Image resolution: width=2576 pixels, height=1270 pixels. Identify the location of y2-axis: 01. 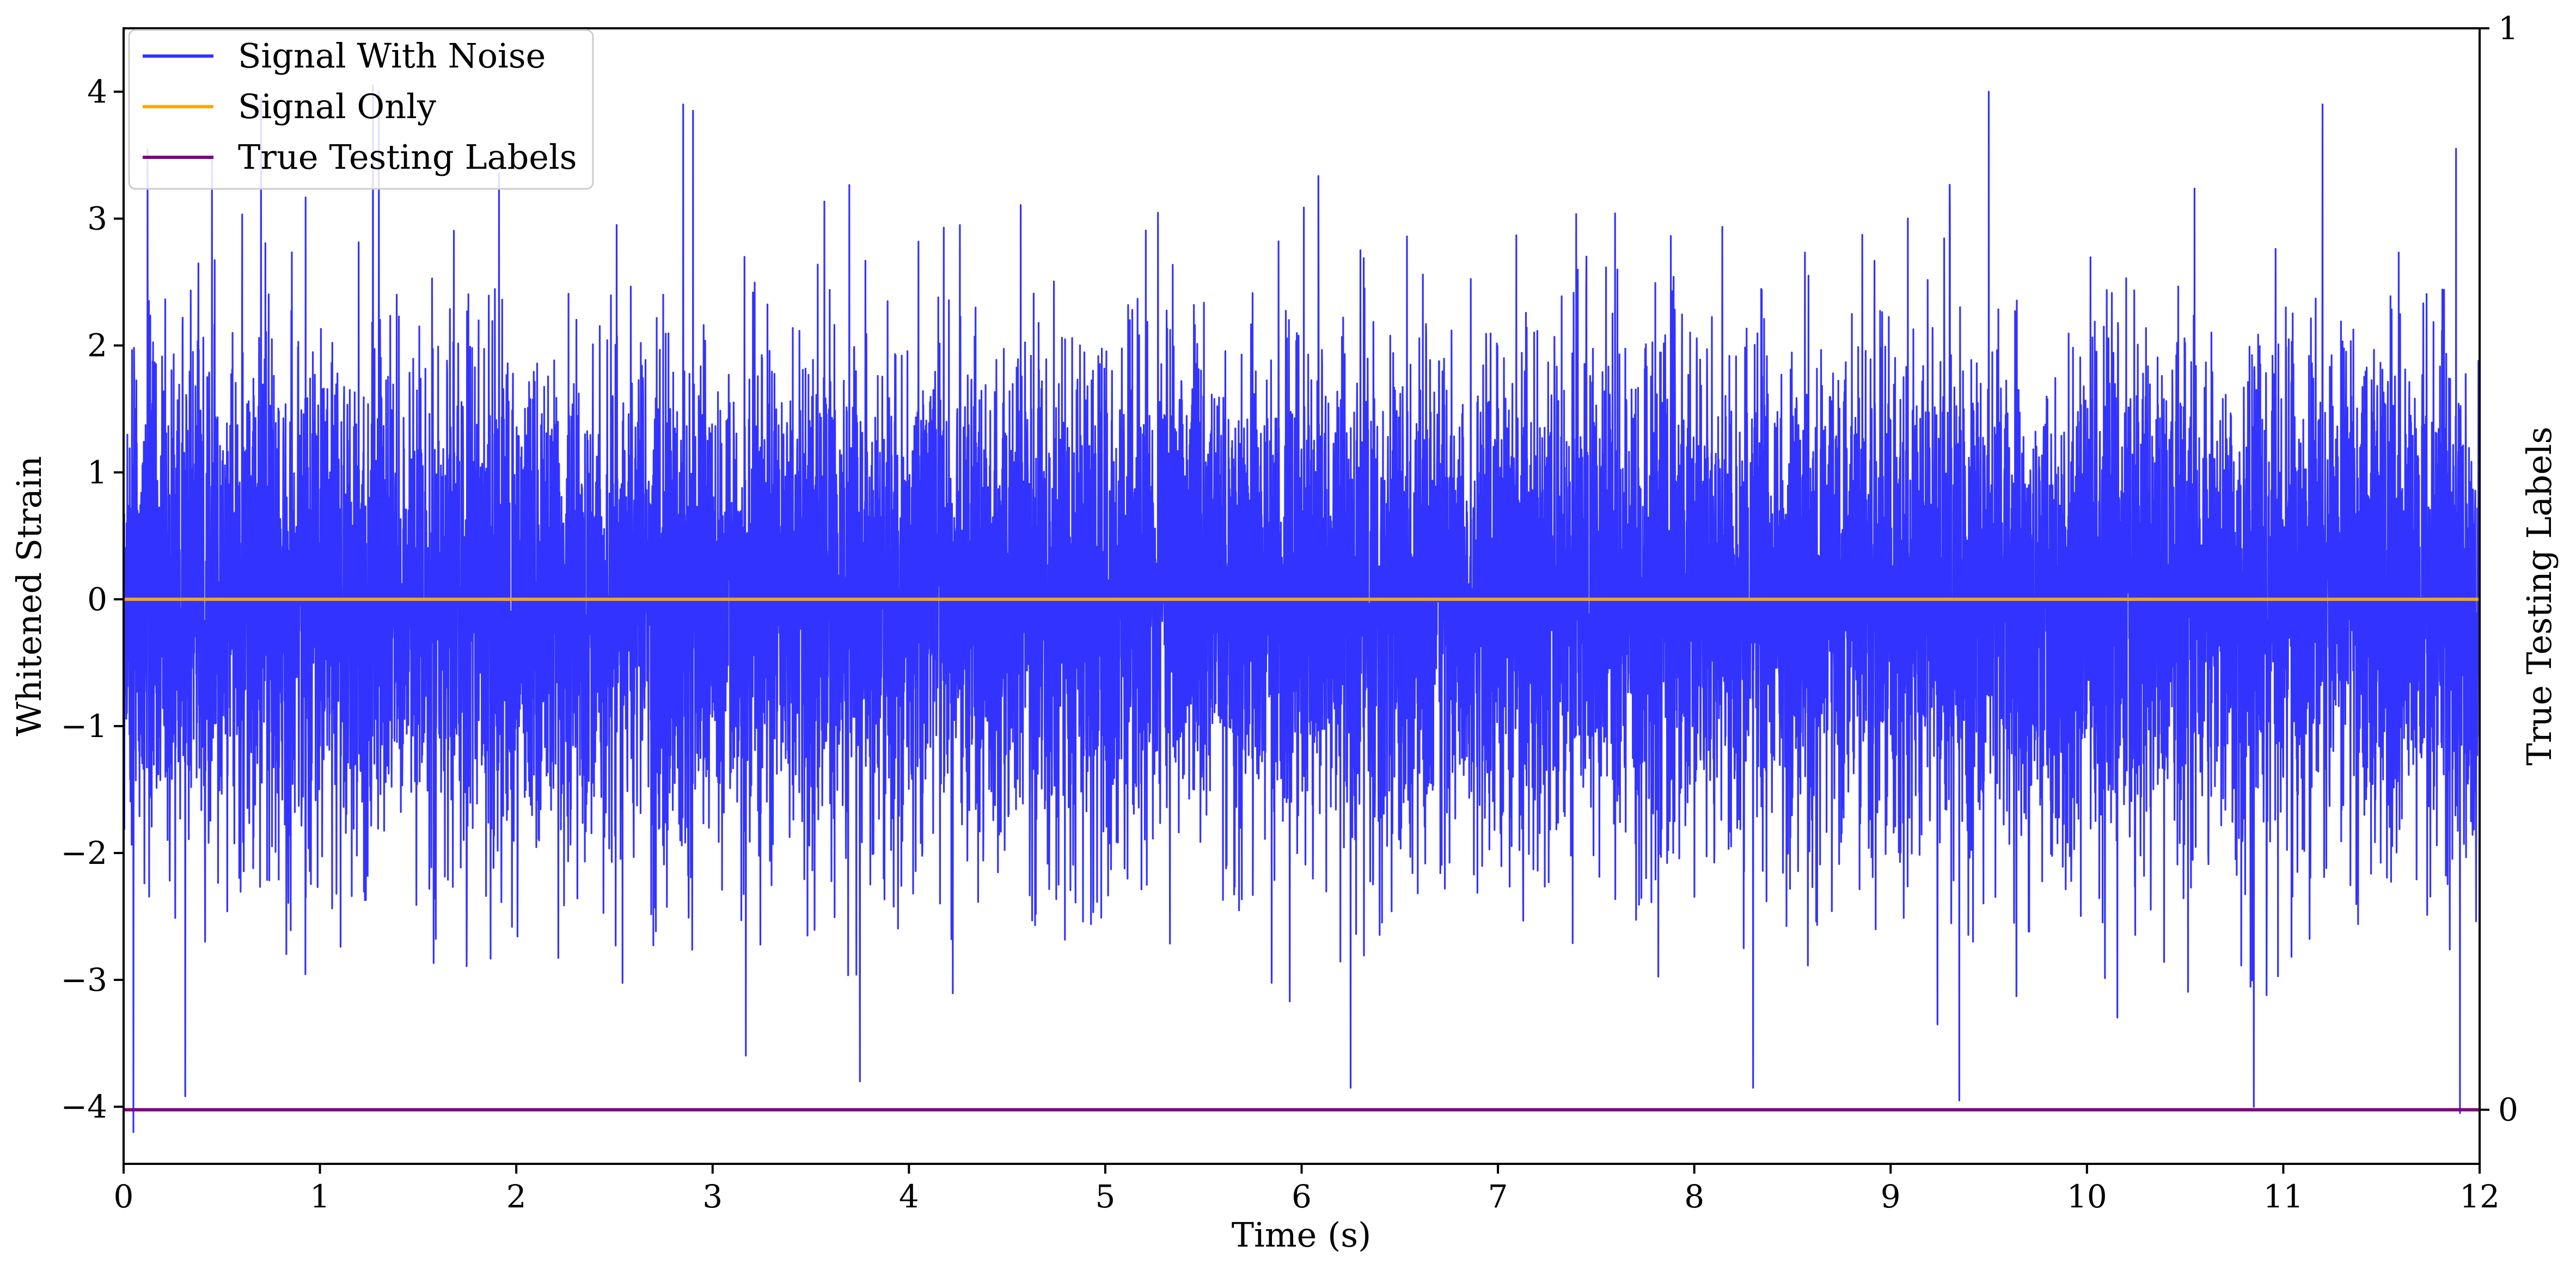
(2499, 569).